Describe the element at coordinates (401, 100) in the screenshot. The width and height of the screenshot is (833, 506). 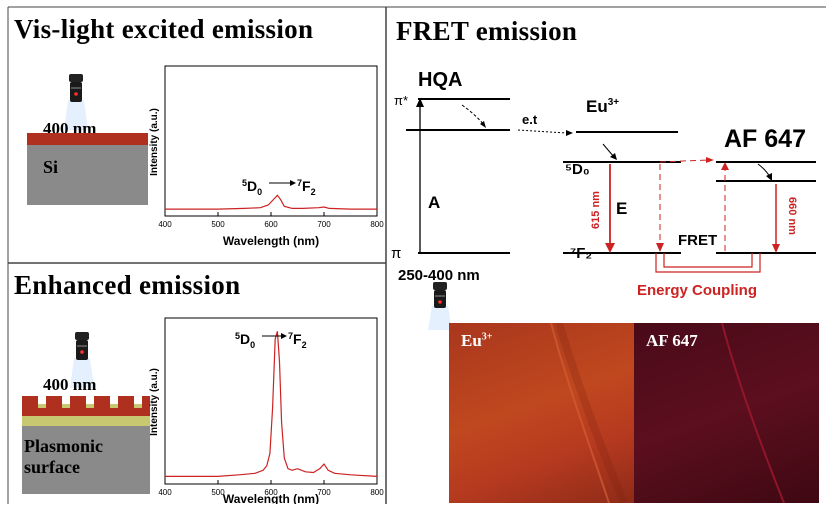
I see `pi-star-label: π*` at that location.